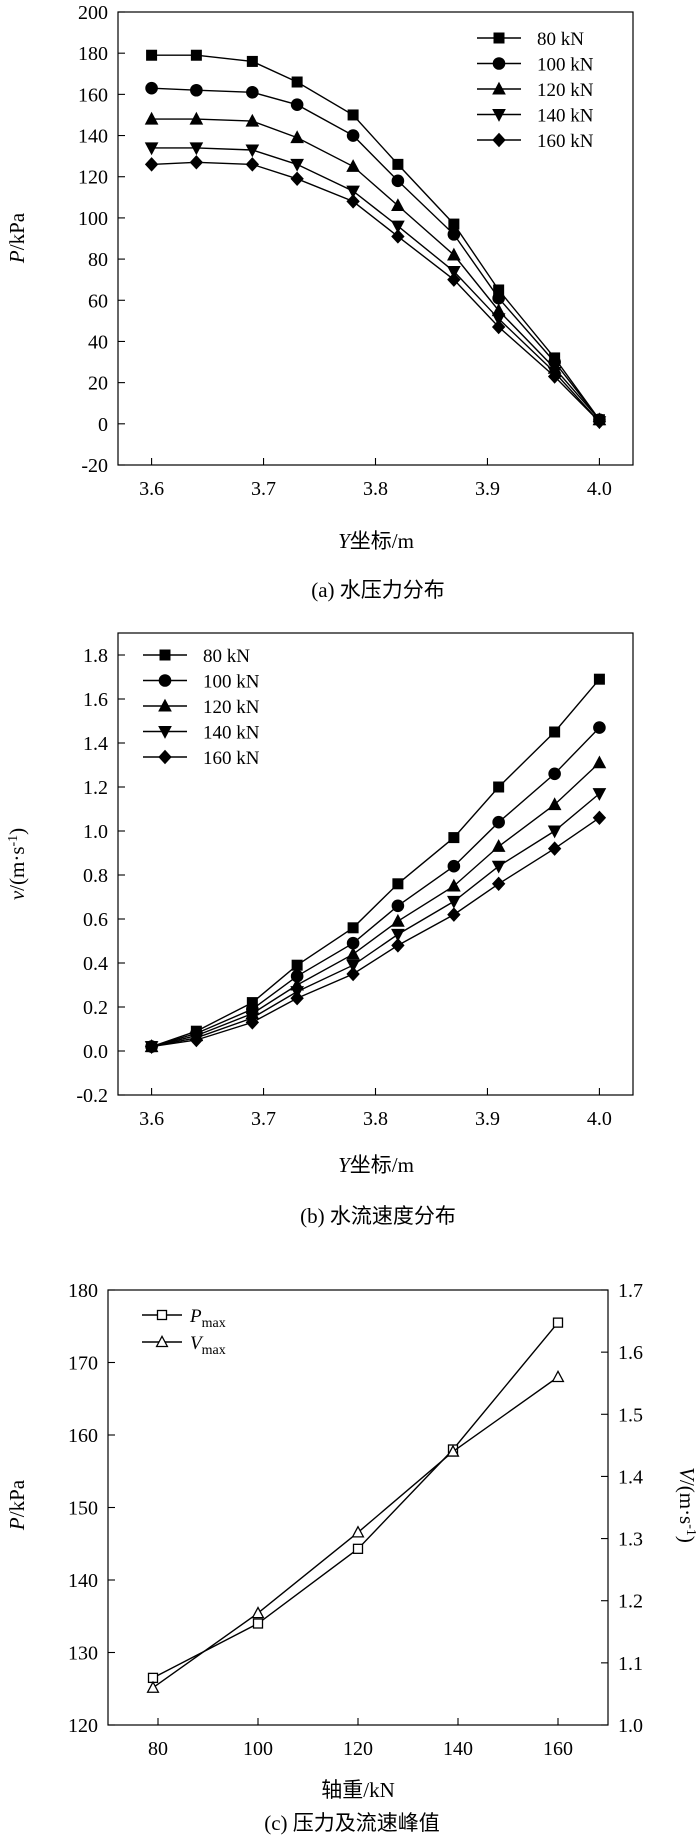  What do you see at coordinates (687, 1505) in the screenshot?
I see `chart-c-right-y-axis-label: V/(m·s-1)` at bounding box center [687, 1505].